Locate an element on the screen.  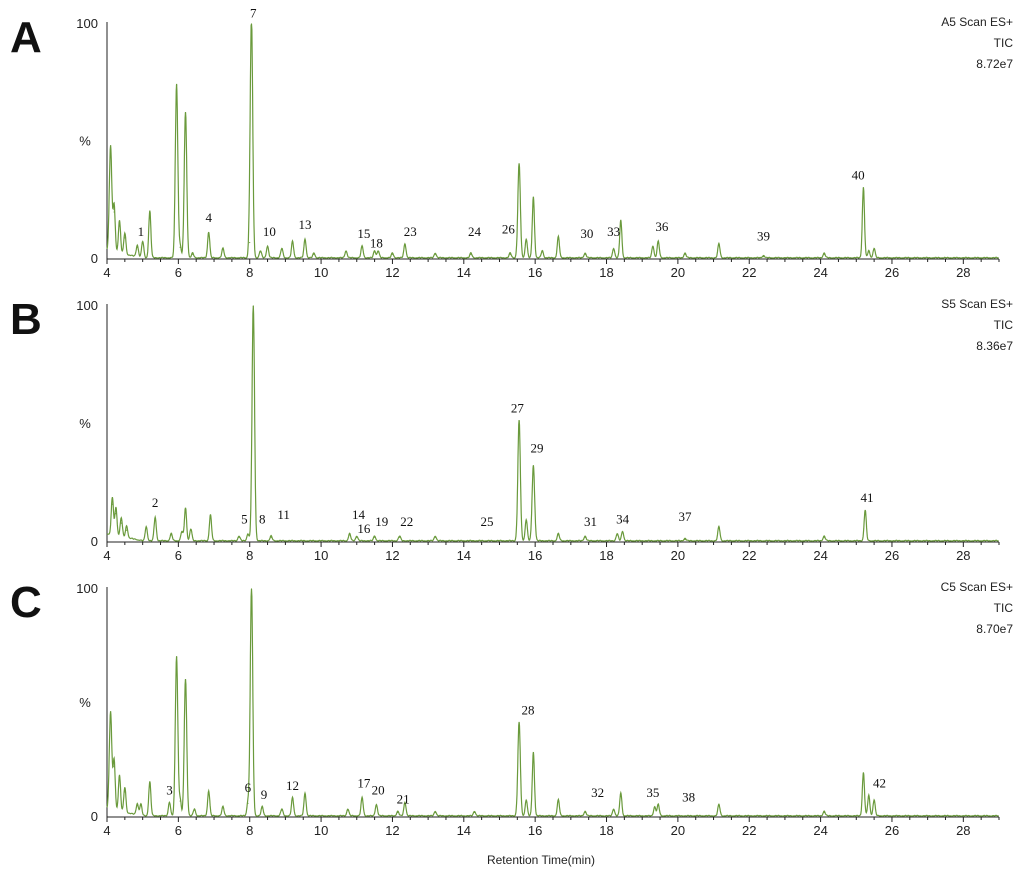
peak-label-b: 19 is located at coordinates (381, 521).